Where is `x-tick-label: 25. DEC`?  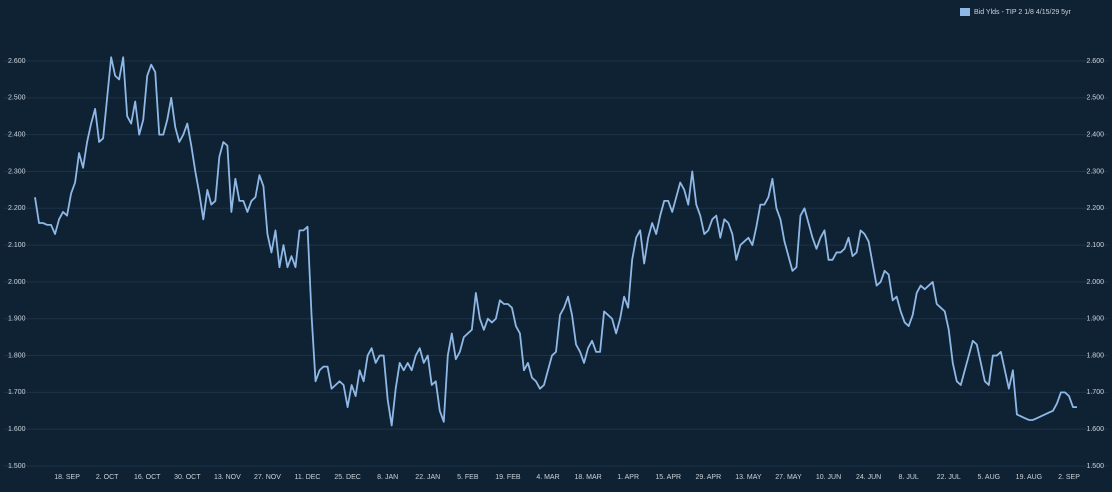
x-tick-label: 25. DEC is located at coordinates (347, 477).